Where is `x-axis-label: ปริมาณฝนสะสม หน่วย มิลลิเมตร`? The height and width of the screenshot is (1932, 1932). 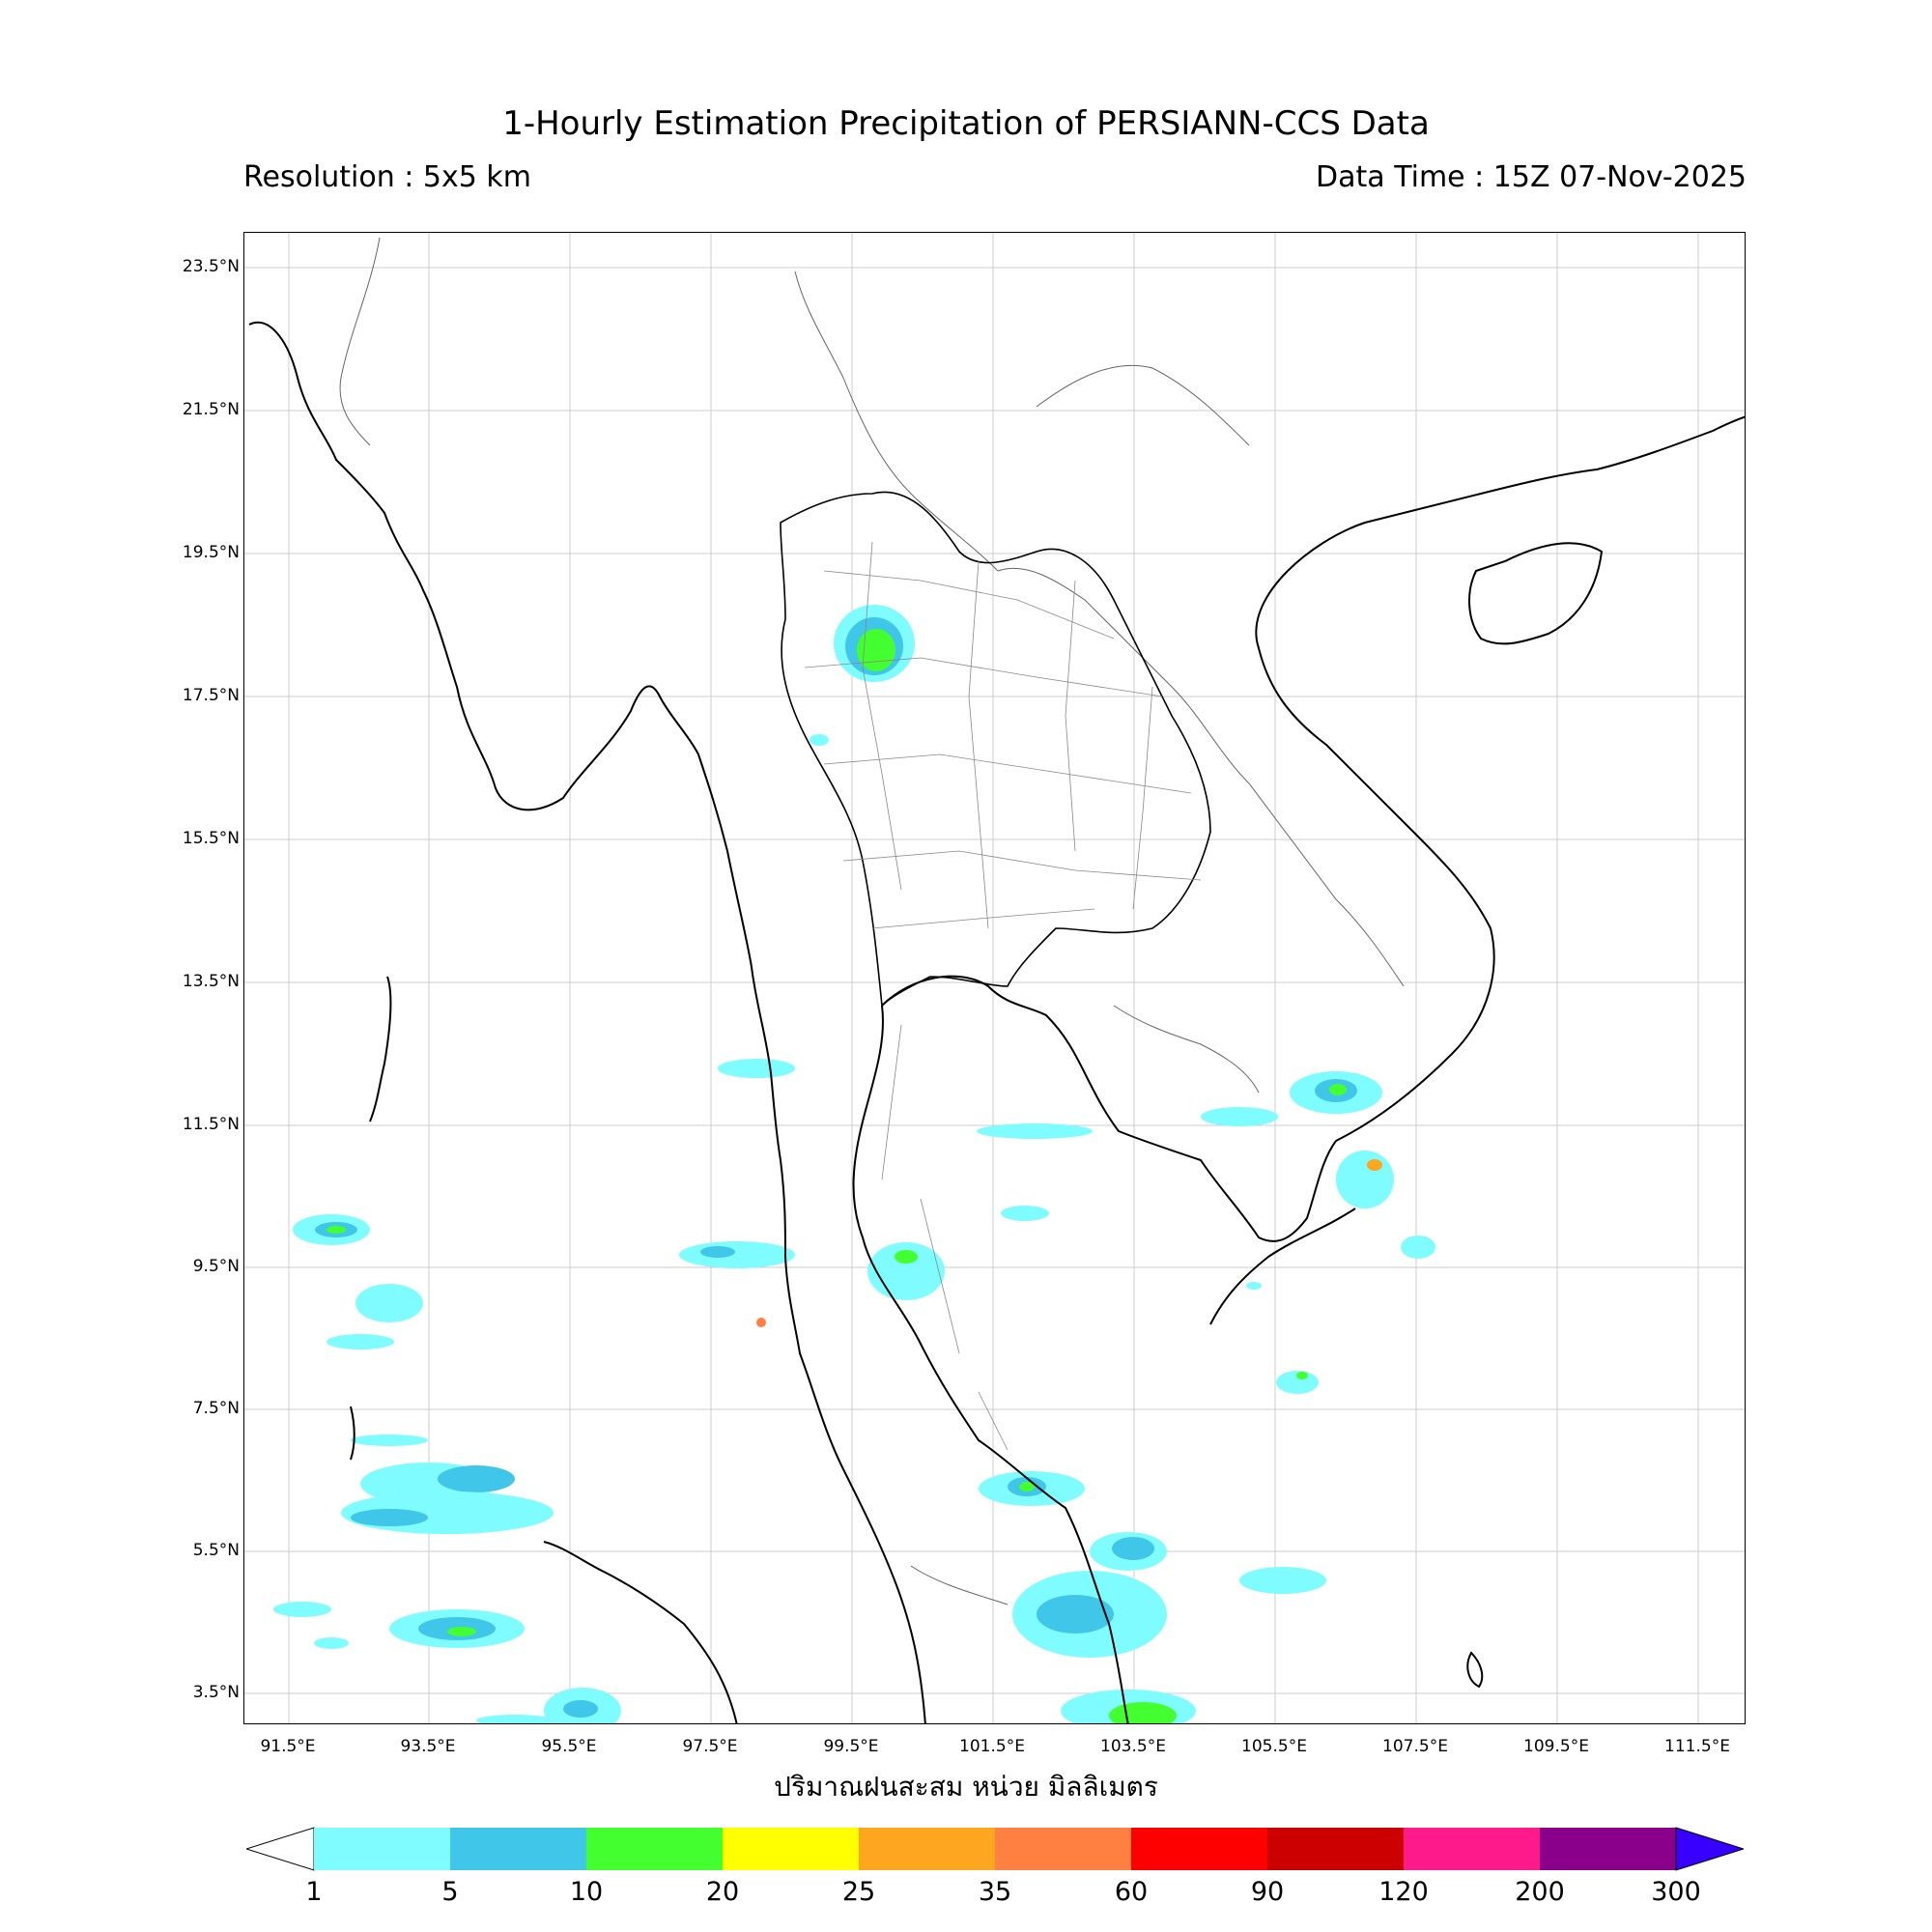
x-axis-label: ปริมาณฝนสะสม หน่วย มิลลิเมตร is located at coordinates (966, 1787).